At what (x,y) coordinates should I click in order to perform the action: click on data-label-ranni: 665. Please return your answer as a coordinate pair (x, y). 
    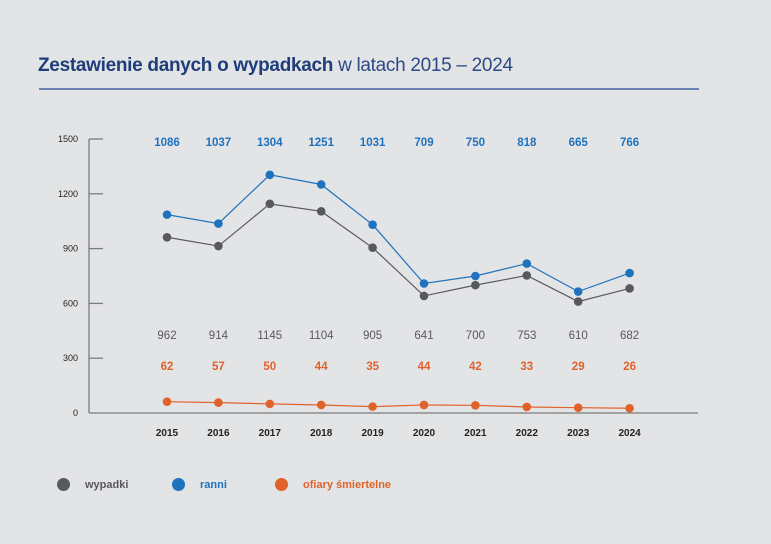
    Looking at the image, I should click on (579, 143).